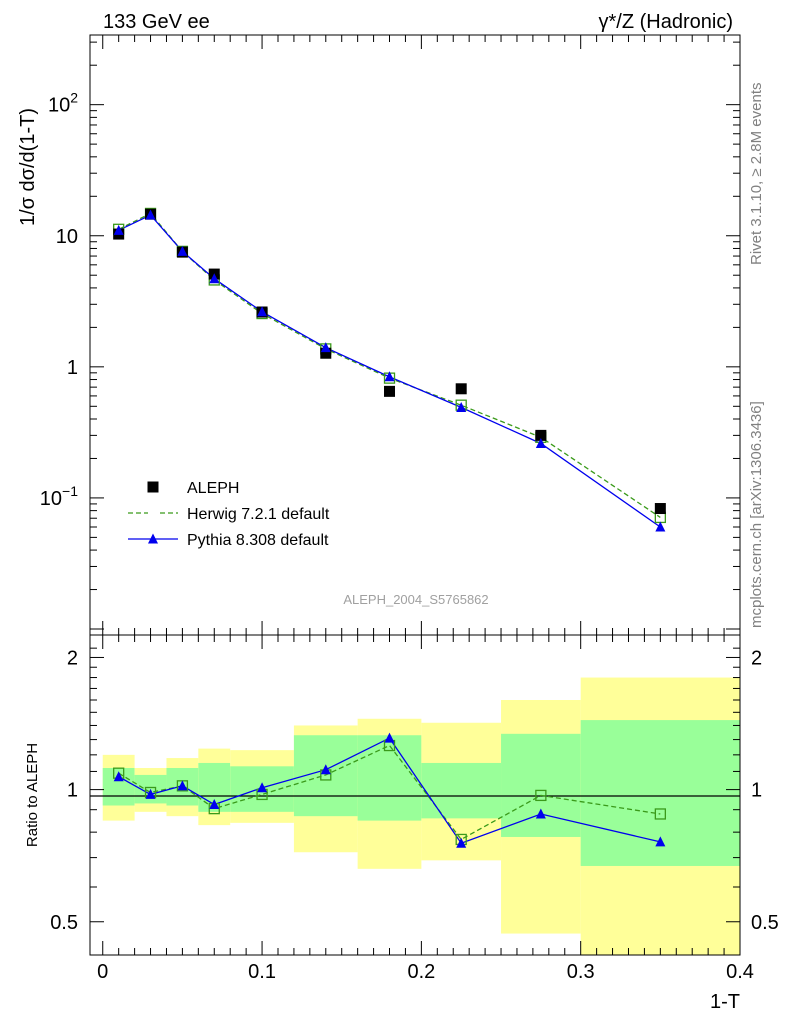 This screenshot has width=786, height=1024. Describe the element at coordinates (756, 514) in the screenshot. I see `mcplots-label: mcplots.cern.ch [arXiv:1306.3436]` at that location.